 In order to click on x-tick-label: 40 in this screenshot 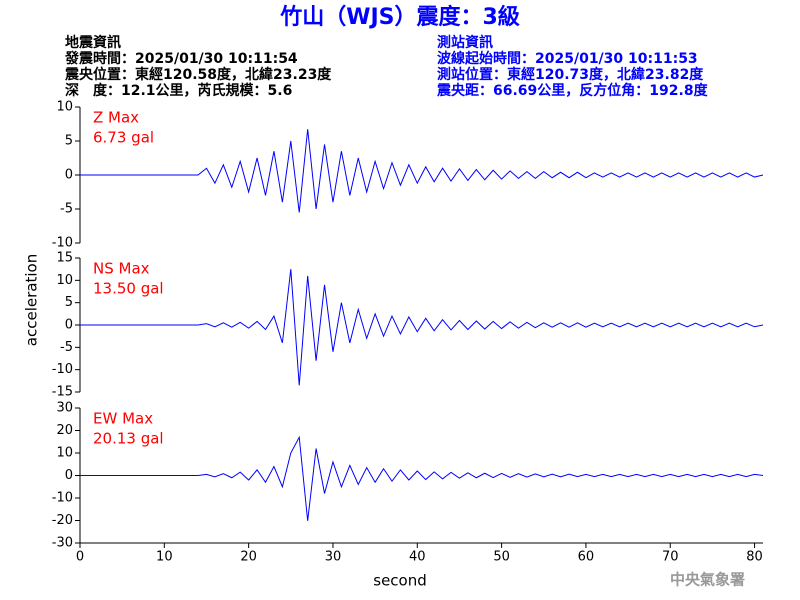, I will do `click(417, 557)`.